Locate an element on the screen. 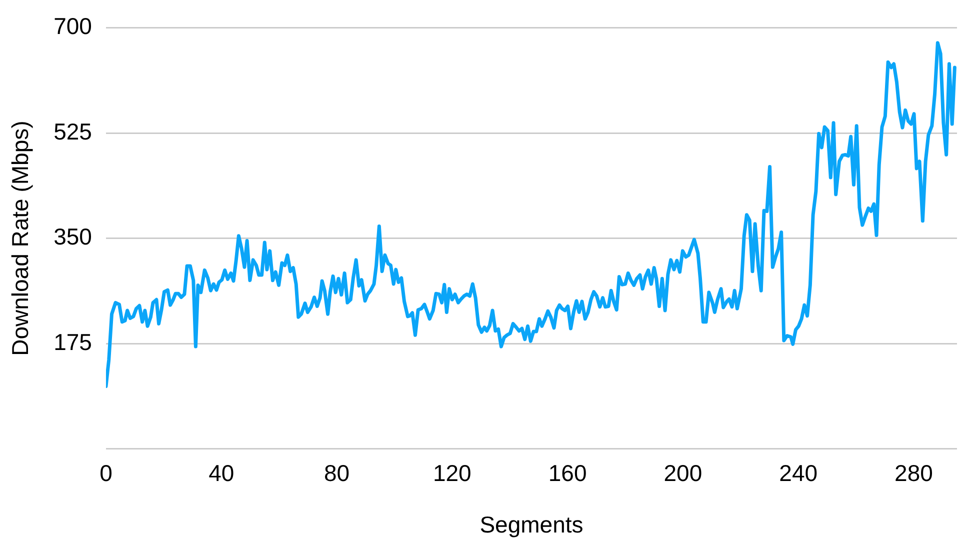 This screenshot has height=548, width=959. x-tick-label: 280 is located at coordinates (913, 473).